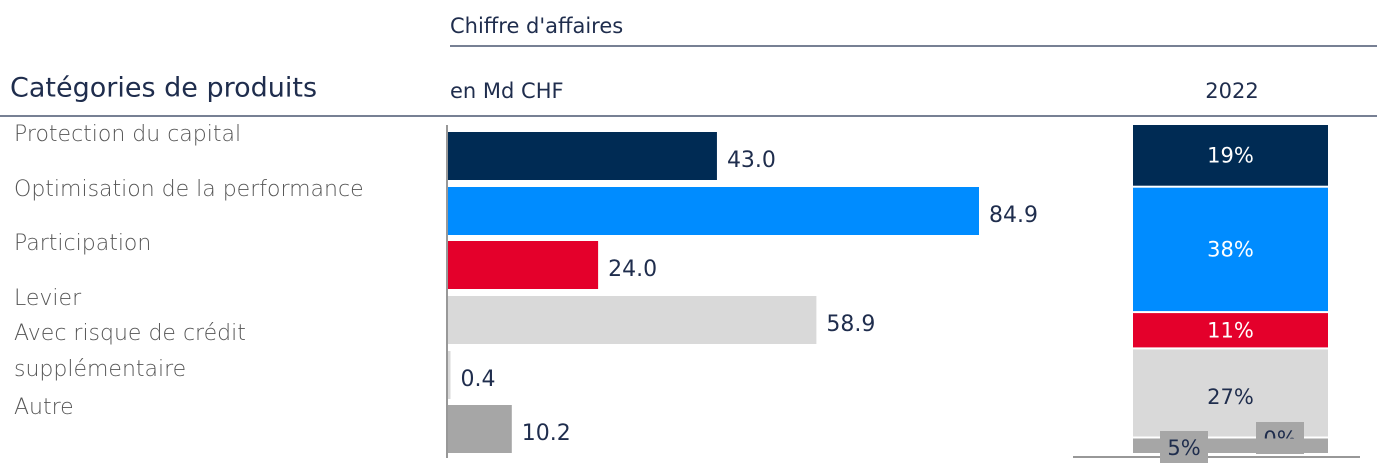  Describe the element at coordinates (850, 324) in the screenshot. I see `value-label: 58.9` at that location.